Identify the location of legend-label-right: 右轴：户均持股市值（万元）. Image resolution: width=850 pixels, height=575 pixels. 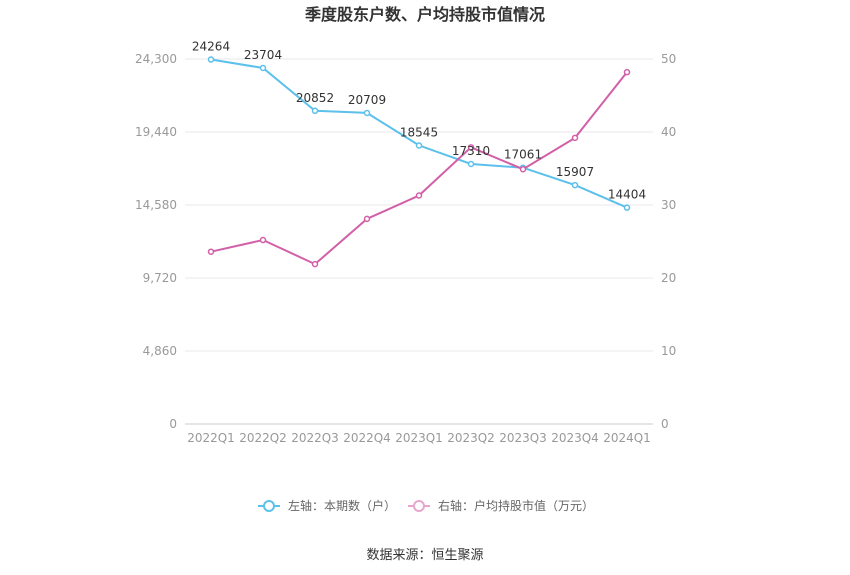
(516, 505).